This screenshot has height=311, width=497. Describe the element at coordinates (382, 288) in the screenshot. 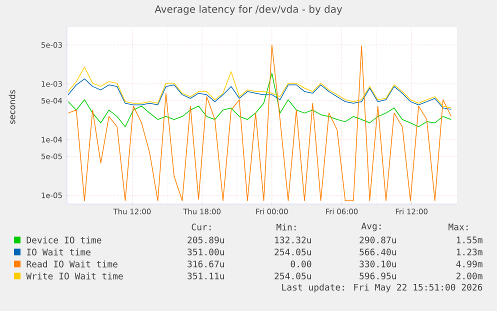

I see `text: Last update: Fri May 22 15:51:00 2026` at that location.